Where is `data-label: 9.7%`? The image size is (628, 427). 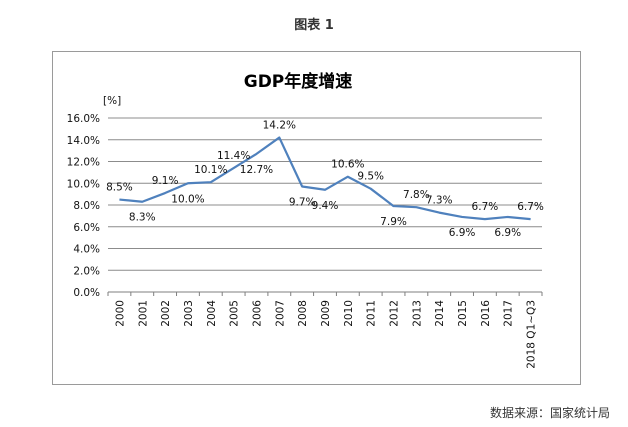 data-label: 9.7% is located at coordinates (302, 203).